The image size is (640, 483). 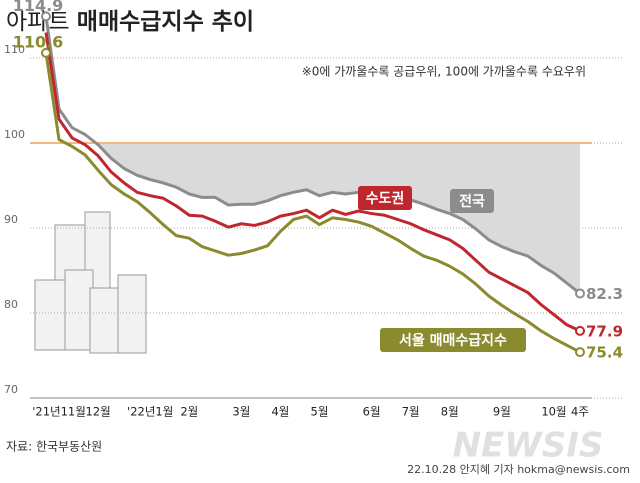 I want to click on x-tick-label: '22년1월, so click(x=150, y=412).